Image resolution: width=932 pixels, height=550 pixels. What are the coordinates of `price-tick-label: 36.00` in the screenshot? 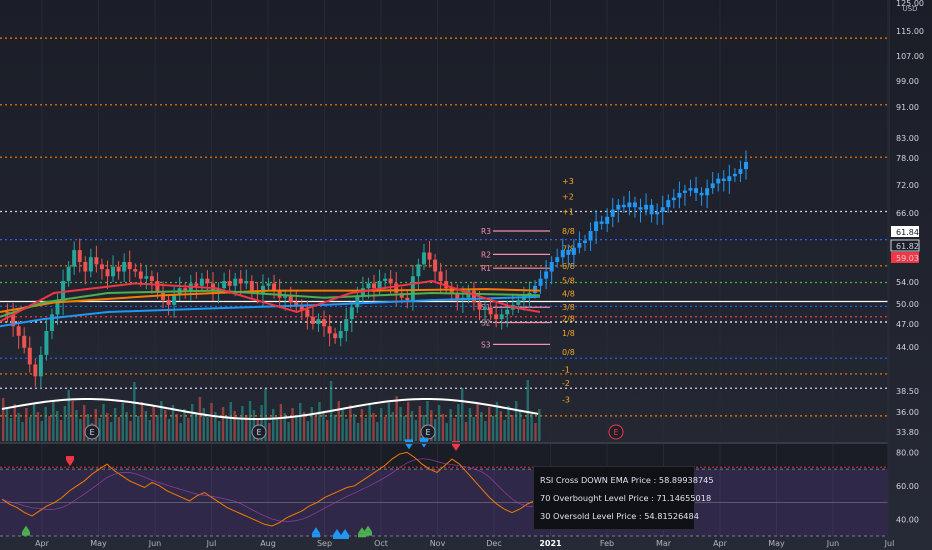 It's located at (907, 412).